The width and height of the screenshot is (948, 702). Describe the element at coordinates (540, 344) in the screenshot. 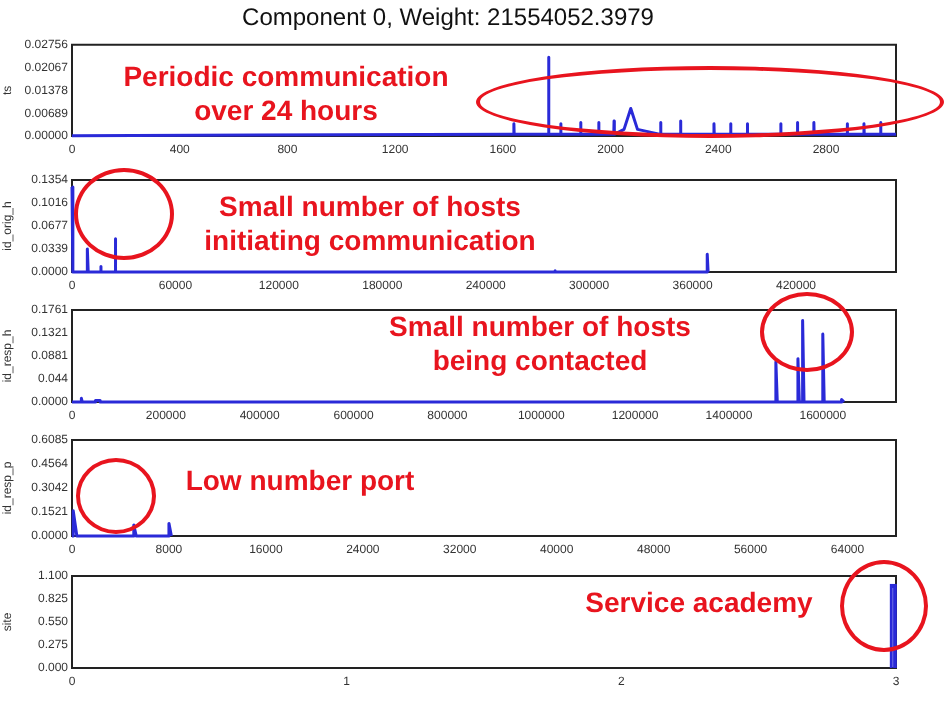

I see `annotation: Small number of hosts being contacted` at that location.